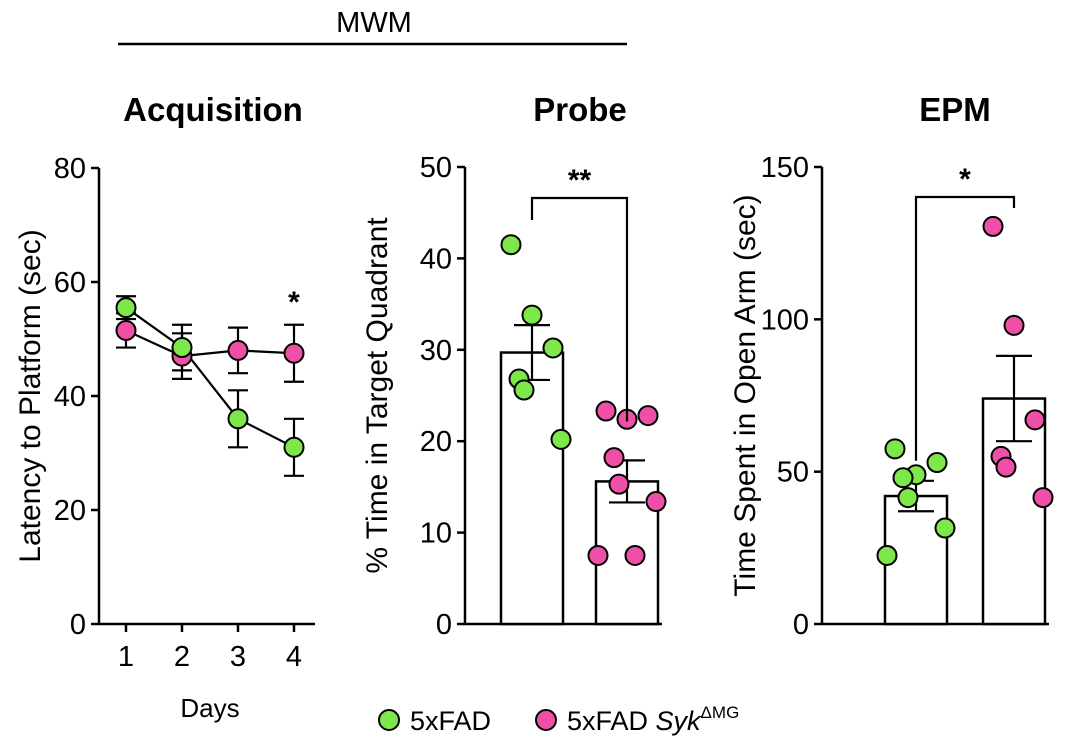 The width and height of the screenshot is (1080, 741). What do you see at coordinates (126, 657) in the screenshot?
I see `x-tick-label: 1` at bounding box center [126, 657].